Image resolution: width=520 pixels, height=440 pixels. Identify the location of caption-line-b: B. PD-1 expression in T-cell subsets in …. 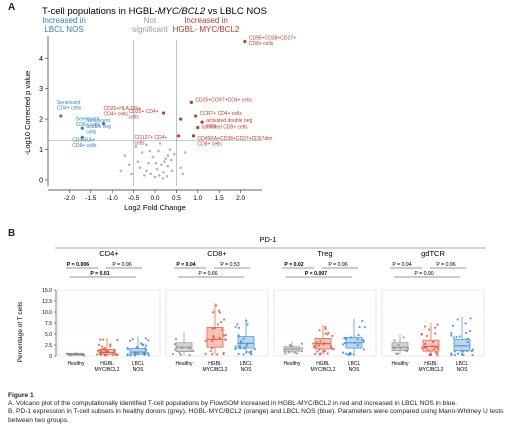
(256, 416).